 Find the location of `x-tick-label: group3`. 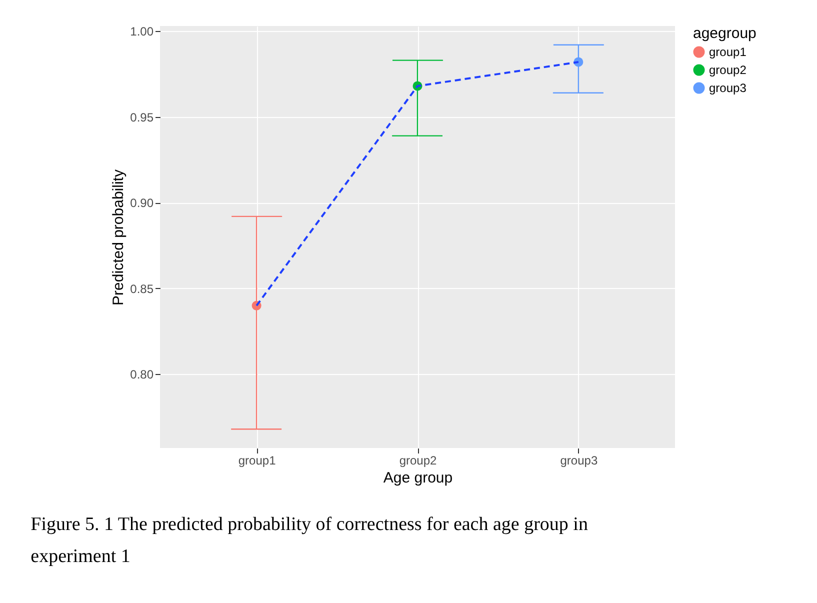

x-tick-label: group3 is located at coordinates (579, 461).